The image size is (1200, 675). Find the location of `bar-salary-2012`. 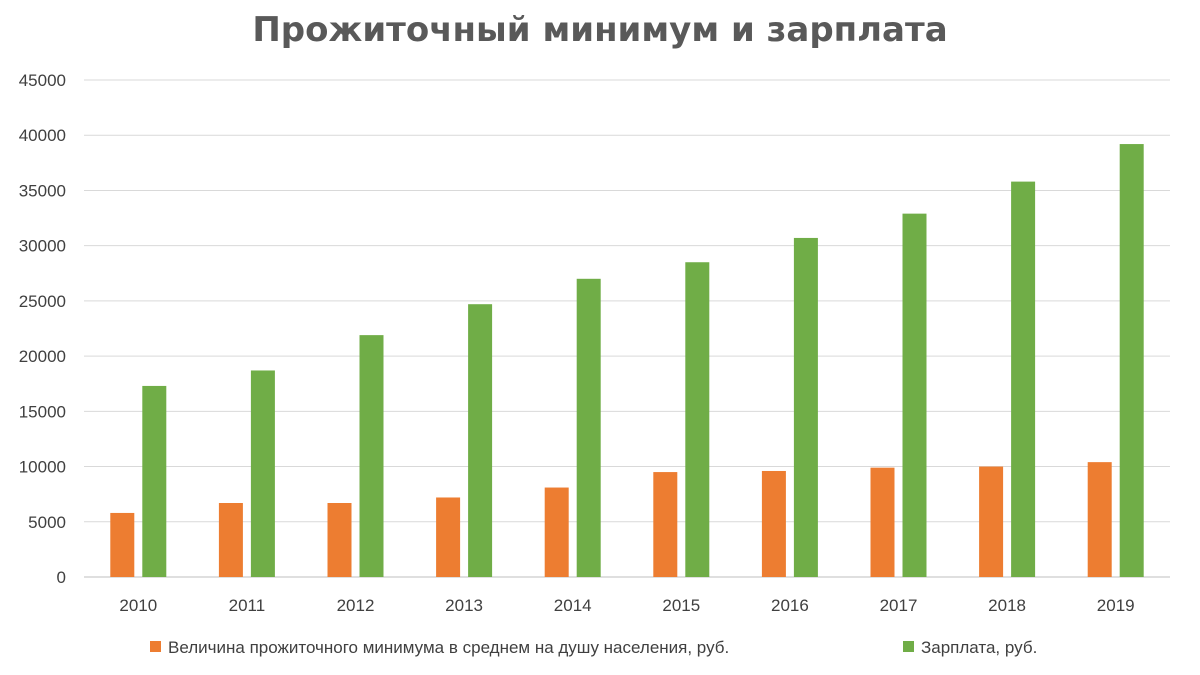

bar-salary-2012 is located at coordinates (371, 456).